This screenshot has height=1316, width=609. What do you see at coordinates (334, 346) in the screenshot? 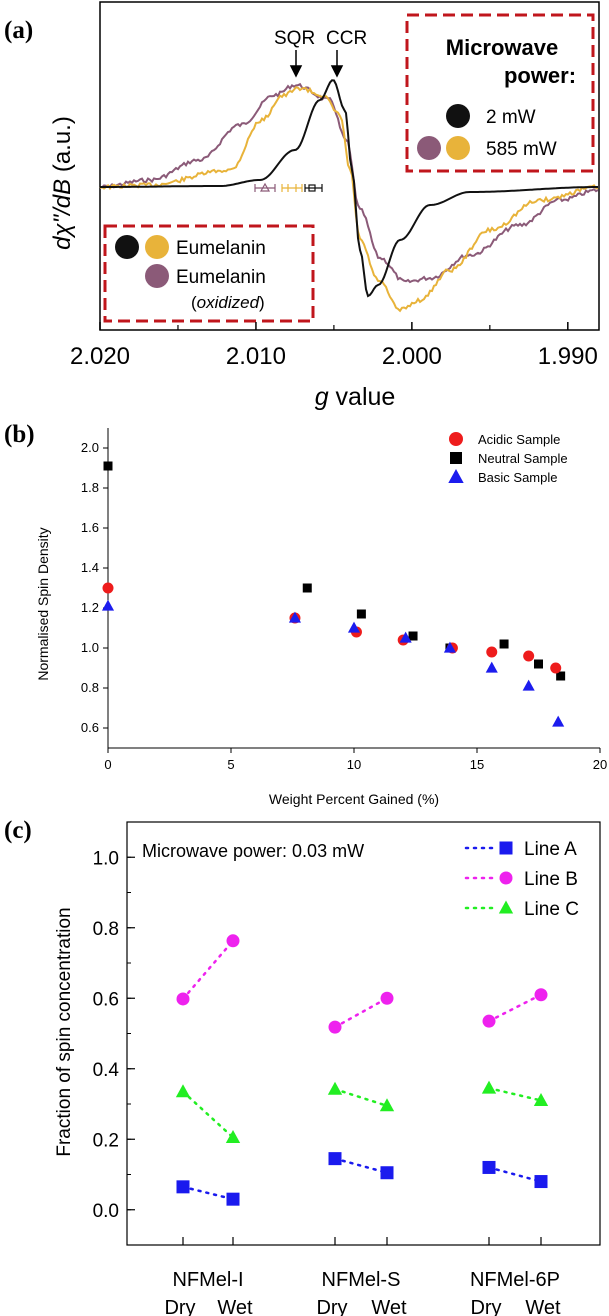
I see `x-axis-a: 2.020 2.010 2.000 1.990` at bounding box center [334, 346].